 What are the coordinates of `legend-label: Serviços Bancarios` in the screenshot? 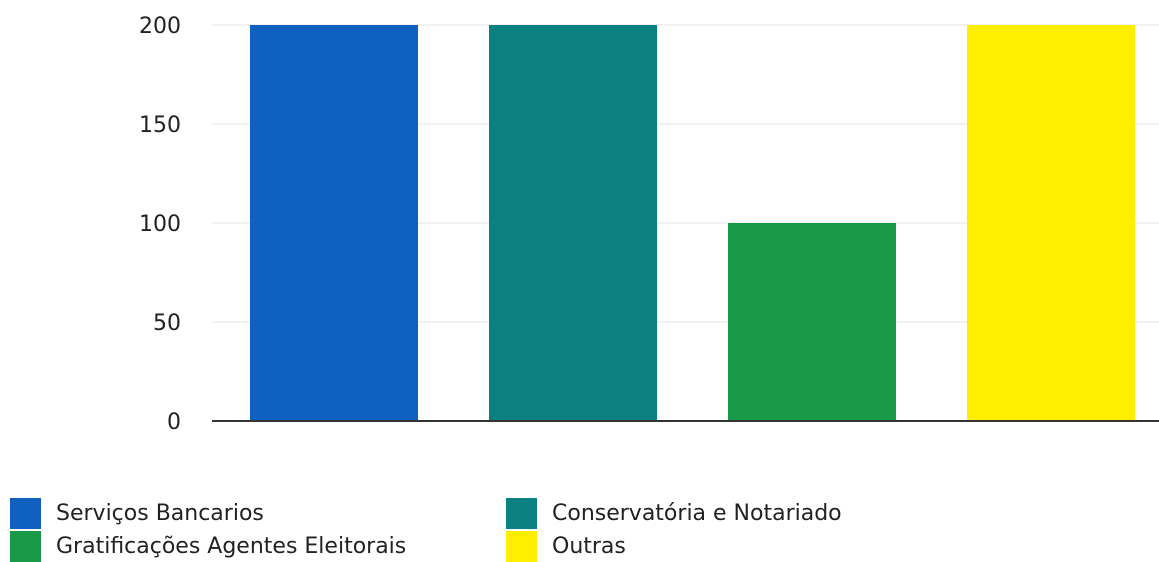 It's located at (160, 513).